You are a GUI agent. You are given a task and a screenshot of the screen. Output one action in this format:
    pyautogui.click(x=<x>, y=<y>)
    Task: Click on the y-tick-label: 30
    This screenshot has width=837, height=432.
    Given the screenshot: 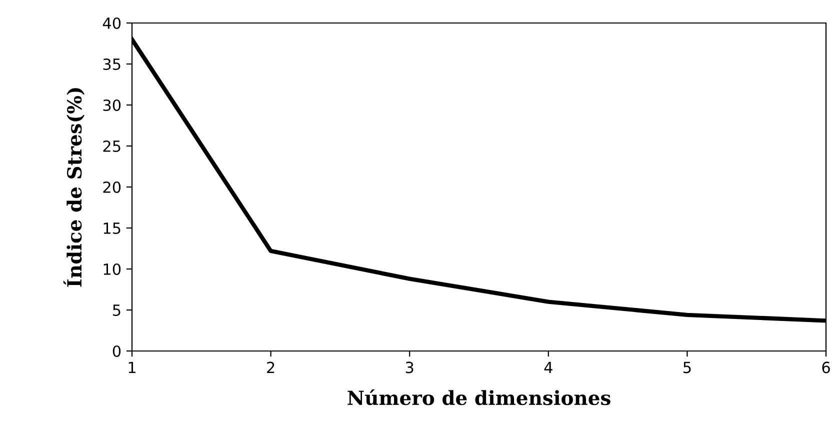 What is the action you would take?
    pyautogui.click(x=112, y=105)
    